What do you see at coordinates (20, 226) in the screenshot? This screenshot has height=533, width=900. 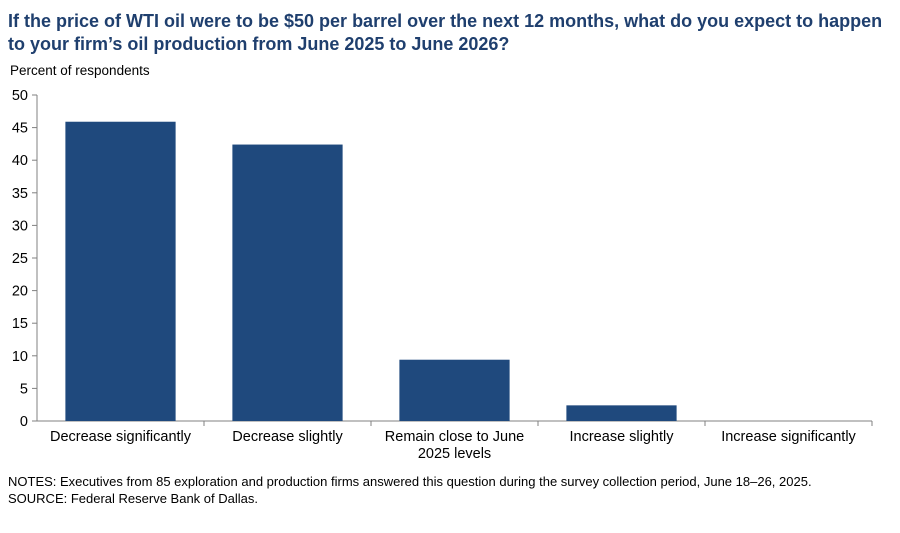 I see `y-tick-label: 30` at bounding box center [20, 226].